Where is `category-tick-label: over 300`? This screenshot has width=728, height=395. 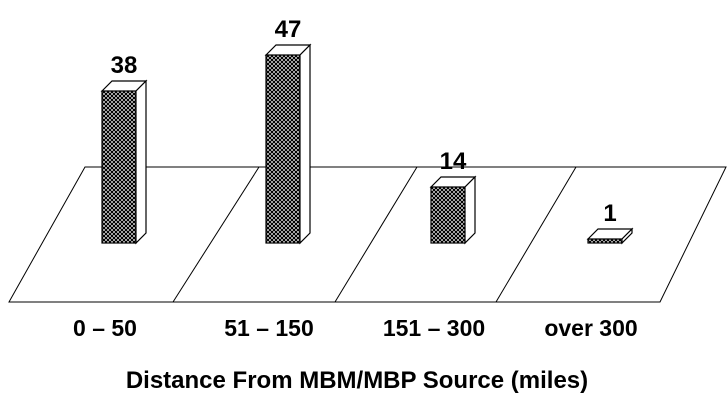
category-tick-label: over 300 is located at coordinates (590, 328).